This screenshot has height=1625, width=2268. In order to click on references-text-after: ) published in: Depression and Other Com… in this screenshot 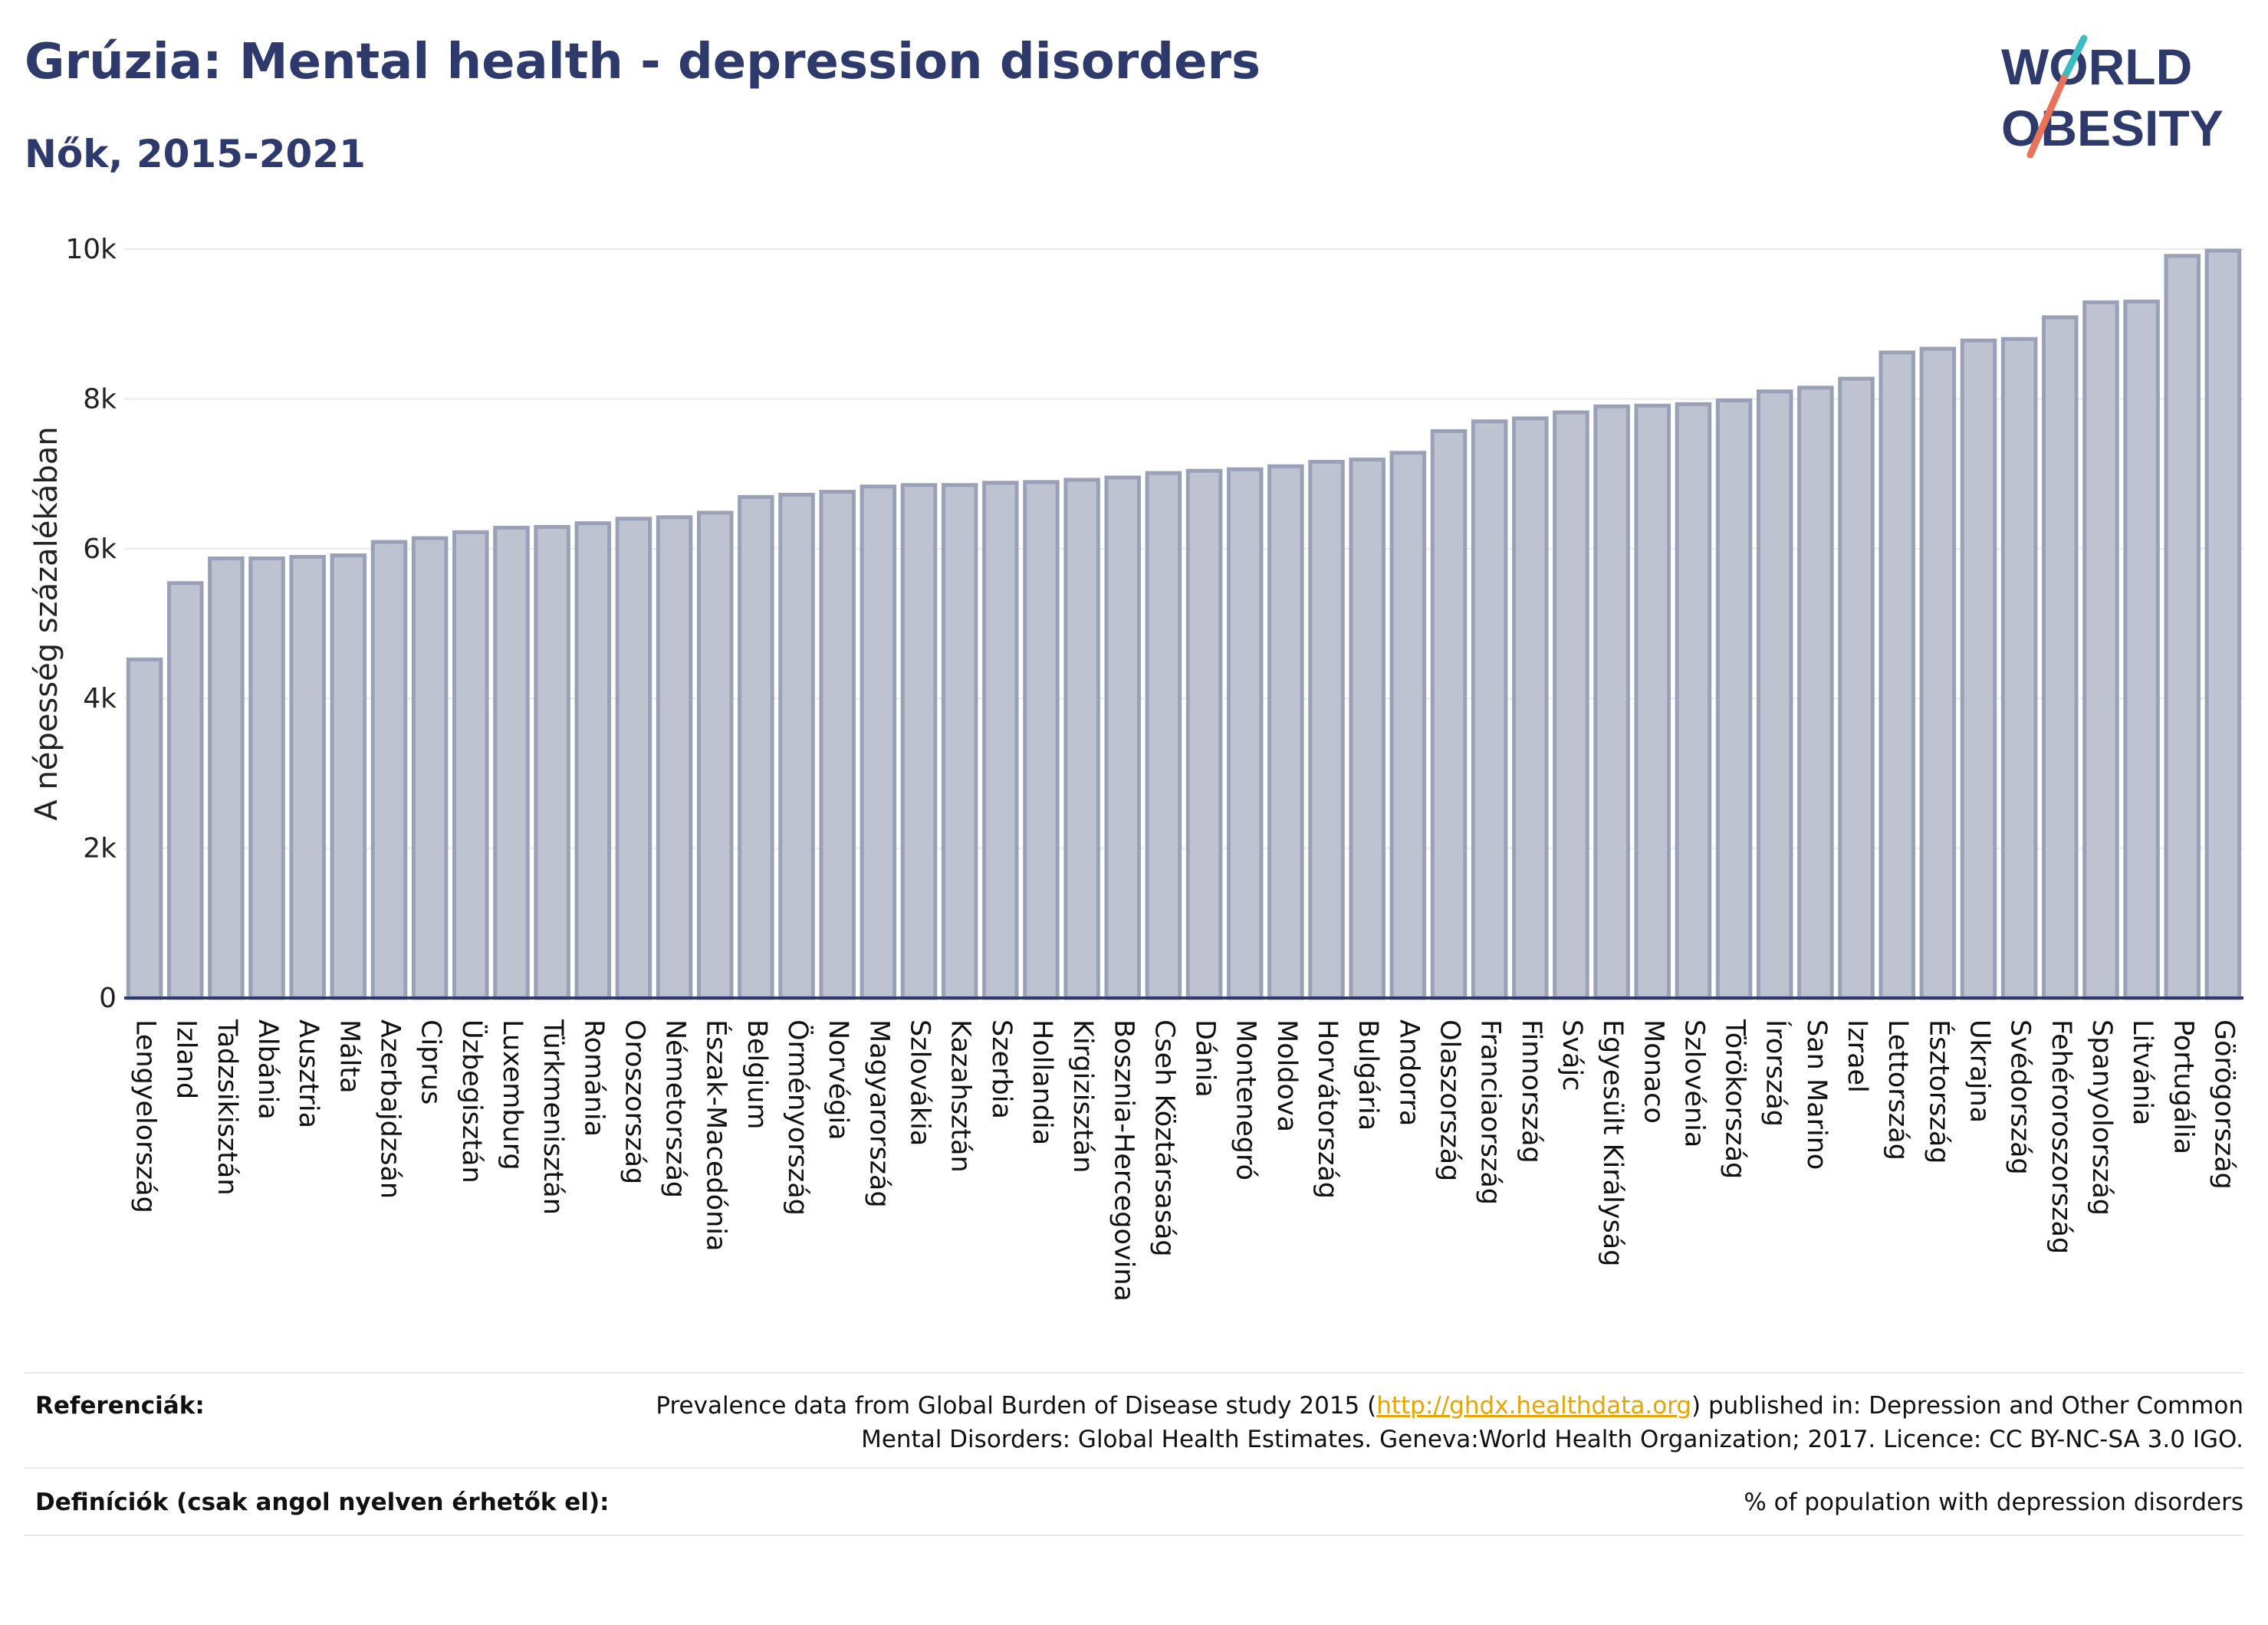, I will do `click(1967, 1406)`.